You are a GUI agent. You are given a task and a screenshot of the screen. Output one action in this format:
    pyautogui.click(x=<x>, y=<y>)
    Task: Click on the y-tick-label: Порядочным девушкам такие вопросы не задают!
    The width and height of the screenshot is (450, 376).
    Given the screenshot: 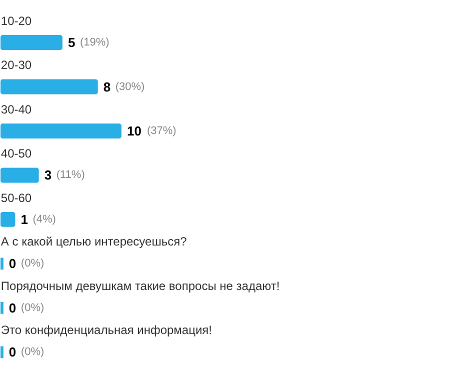 What is the action you would take?
    pyautogui.click(x=140, y=285)
    